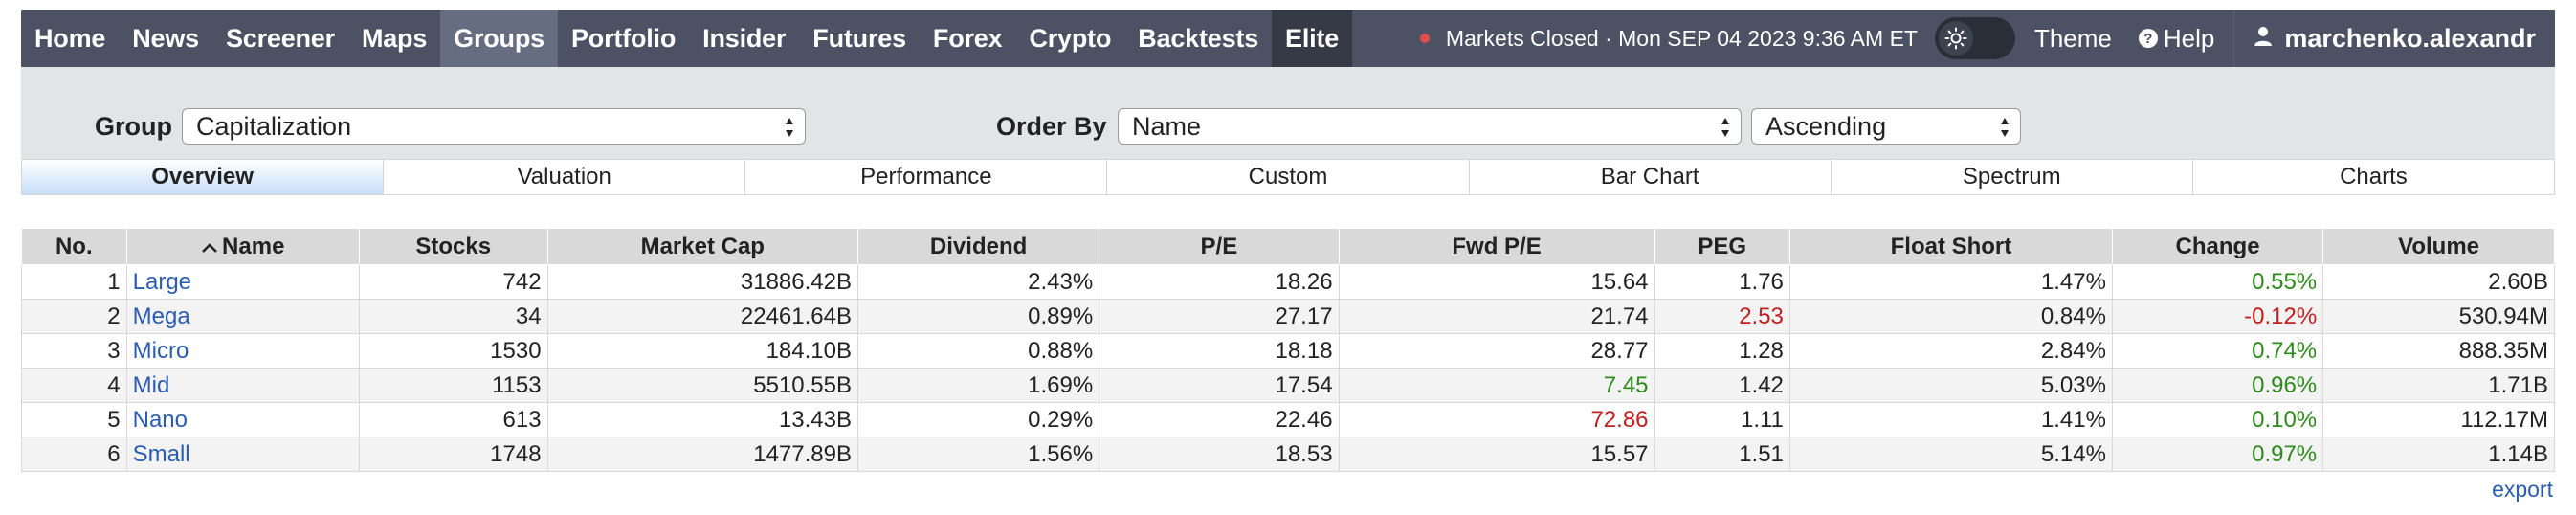 This screenshot has height=515, width=2576. Describe the element at coordinates (242, 455) in the screenshot. I see `cell-name: Small` at that location.